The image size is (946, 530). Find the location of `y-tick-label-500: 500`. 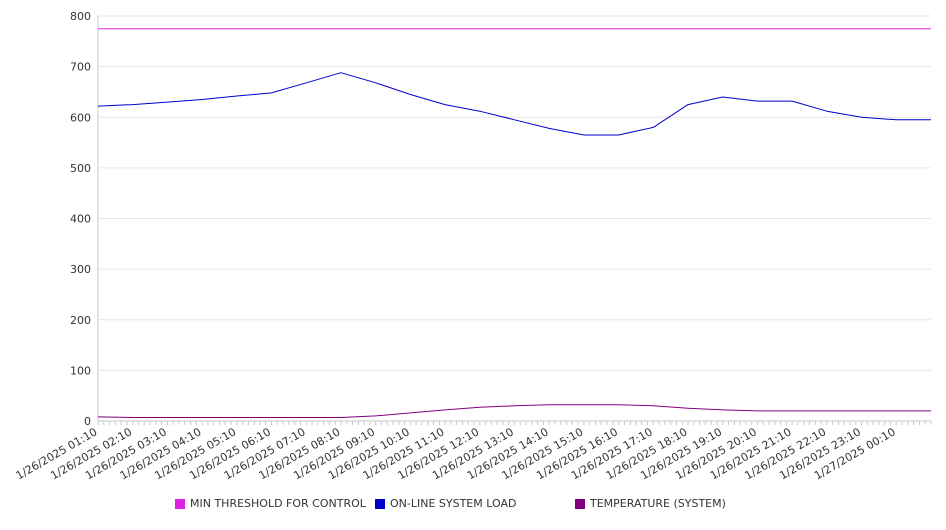

y-tick-label-500: 500 is located at coordinates (80, 168).